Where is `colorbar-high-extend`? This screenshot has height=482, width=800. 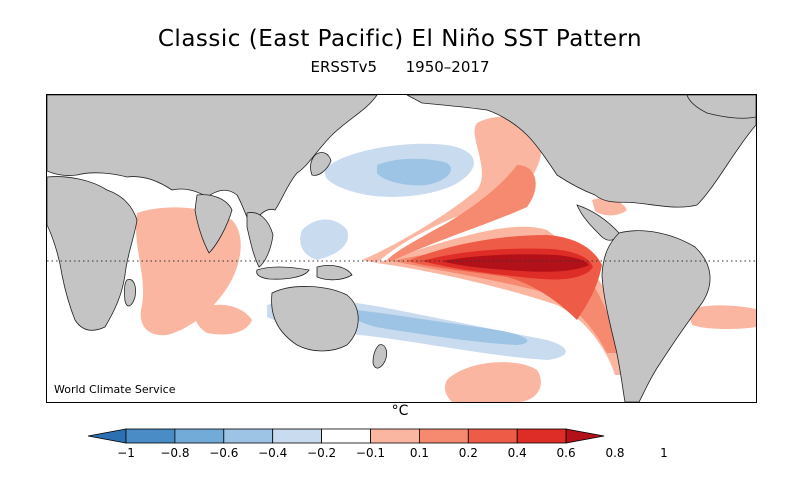
colorbar-high-extend is located at coordinates (585, 436).